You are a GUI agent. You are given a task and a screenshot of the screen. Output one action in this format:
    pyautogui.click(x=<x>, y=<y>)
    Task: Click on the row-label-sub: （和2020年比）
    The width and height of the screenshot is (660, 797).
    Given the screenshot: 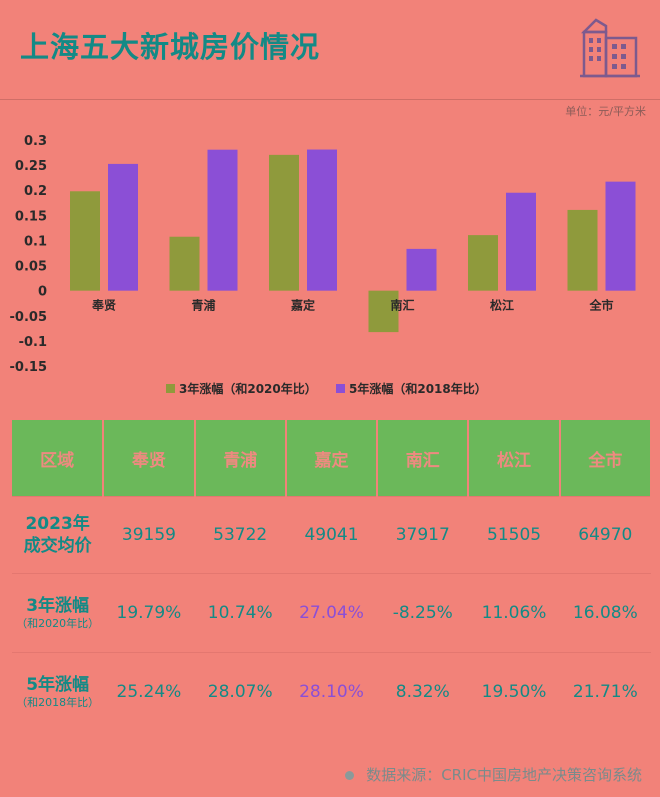 What is the action you would take?
    pyautogui.click(x=58, y=623)
    